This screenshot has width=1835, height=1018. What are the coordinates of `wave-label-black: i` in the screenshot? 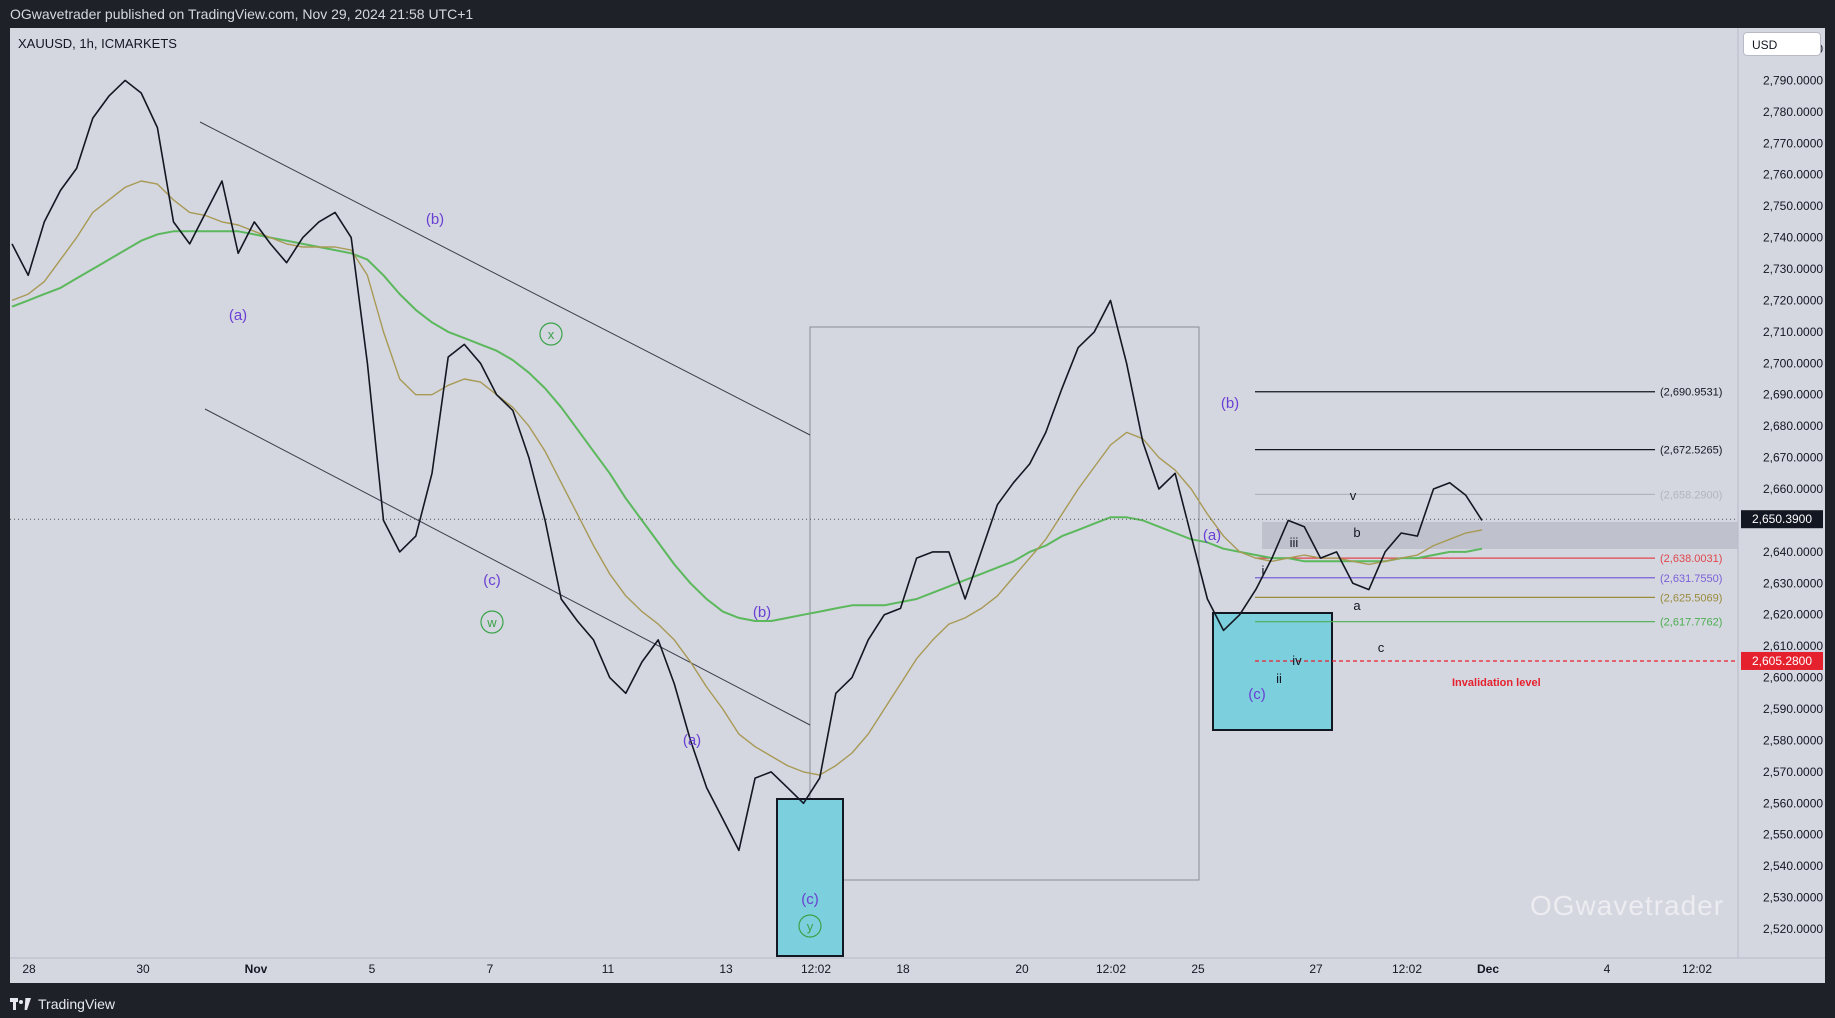 It's located at (1263, 570).